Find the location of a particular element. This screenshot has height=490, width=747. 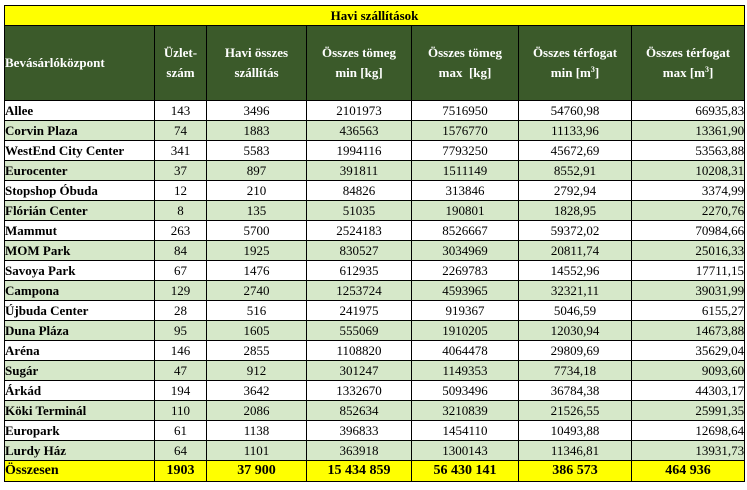

cell-volume-max: 6155,27 is located at coordinates (688, 310).